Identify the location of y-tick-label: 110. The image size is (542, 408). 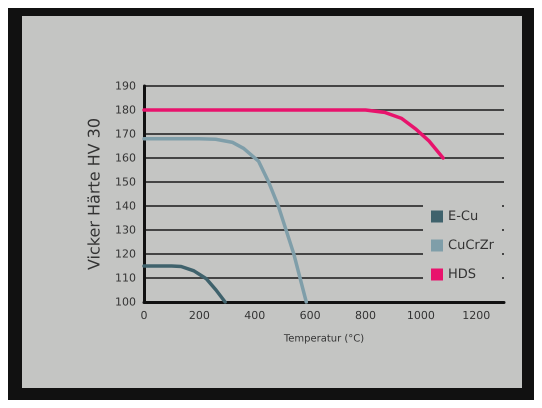
(125, 278).